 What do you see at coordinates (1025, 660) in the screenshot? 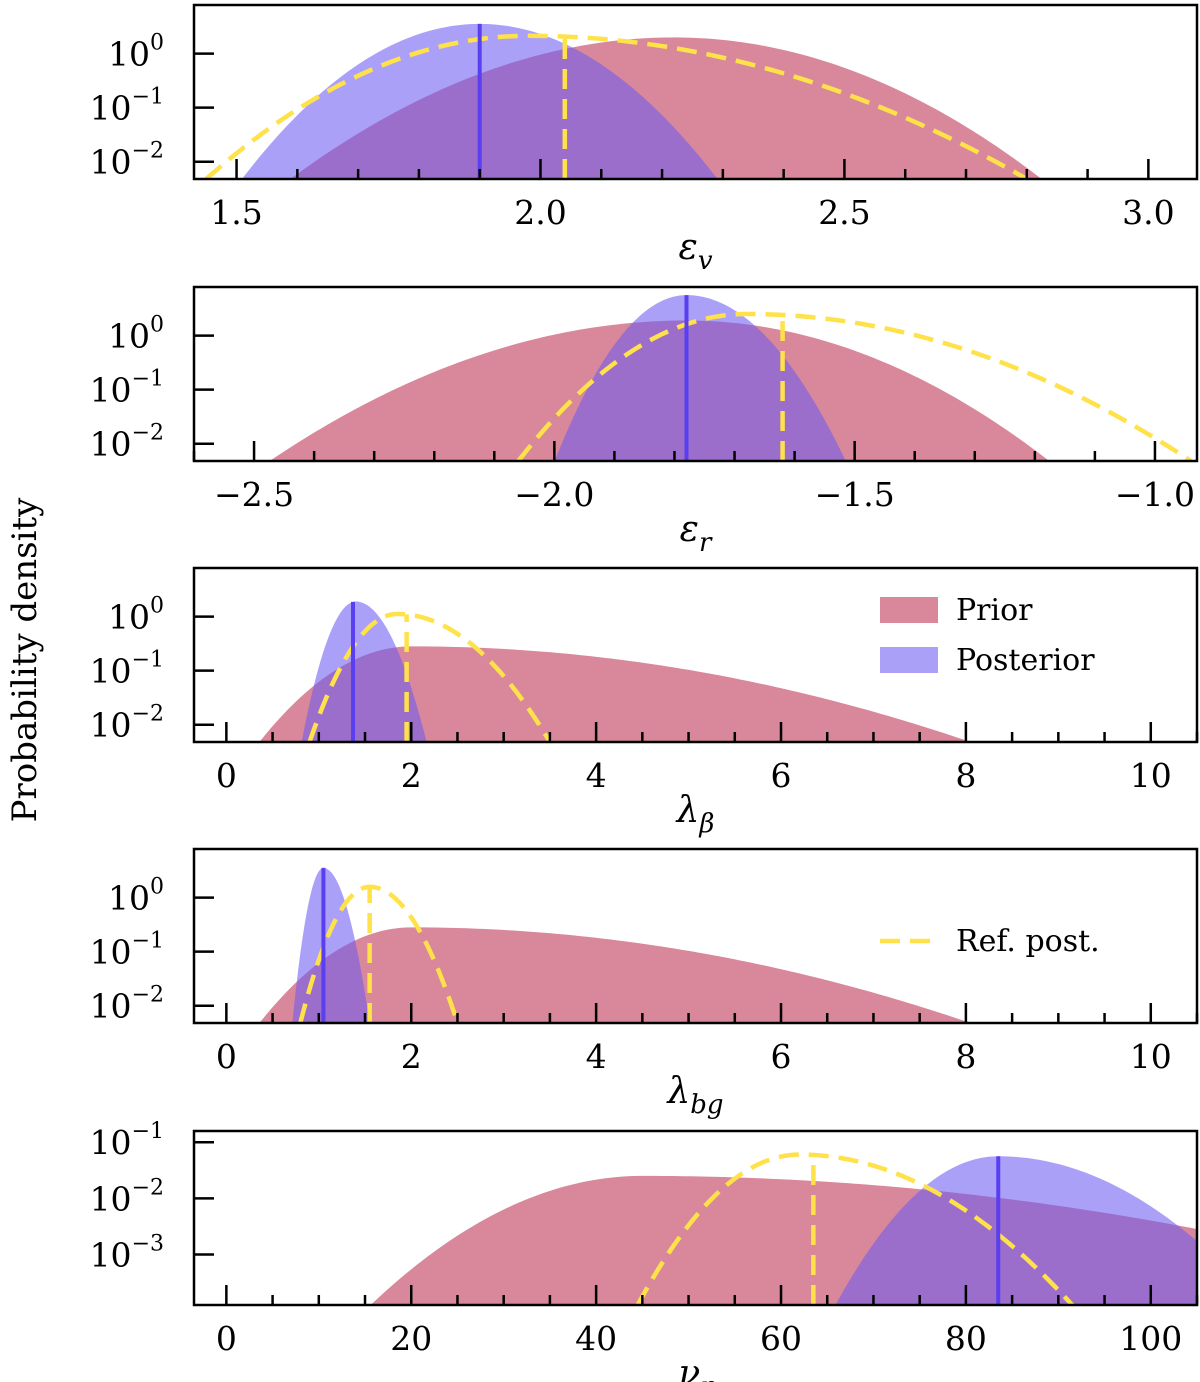
I see `legend-label: Posterior` at bounding box center [1025, 660].